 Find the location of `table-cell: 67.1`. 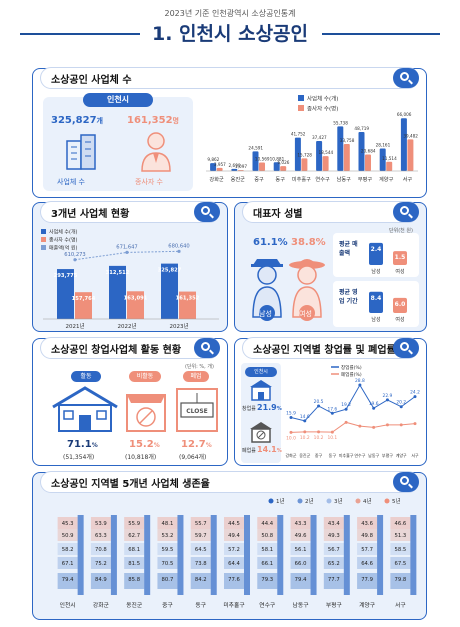

table-cell: 67.1 is located at coordinates (68, 564).